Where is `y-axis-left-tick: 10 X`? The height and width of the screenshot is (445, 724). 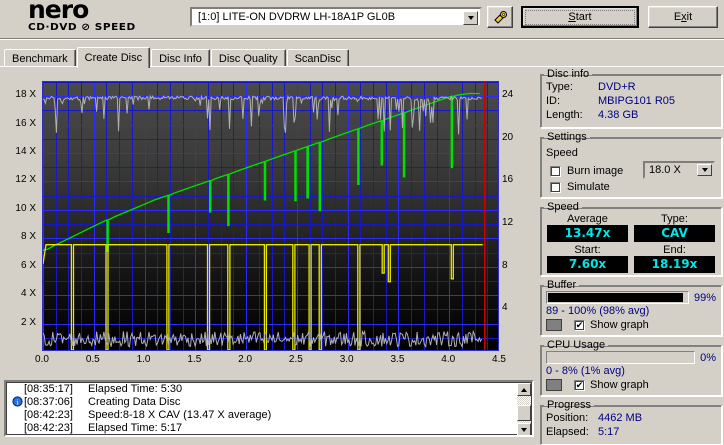
y-axis-left-tick: 10 X is located at coordinates (25, 208).